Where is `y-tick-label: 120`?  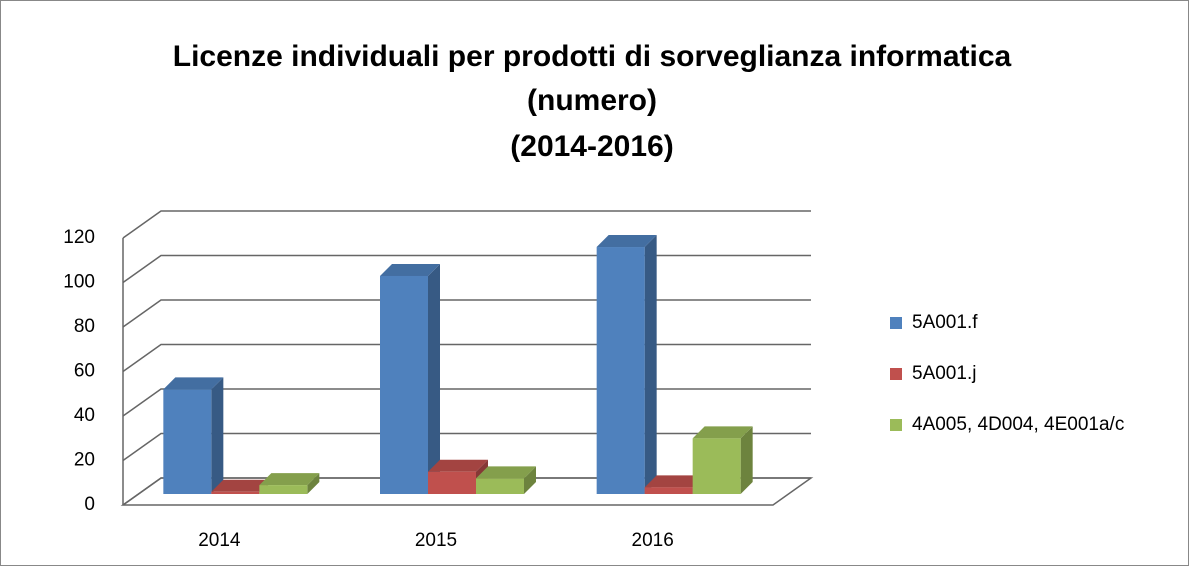
y-tick-label: 120 is located at coordinates (79, 237).